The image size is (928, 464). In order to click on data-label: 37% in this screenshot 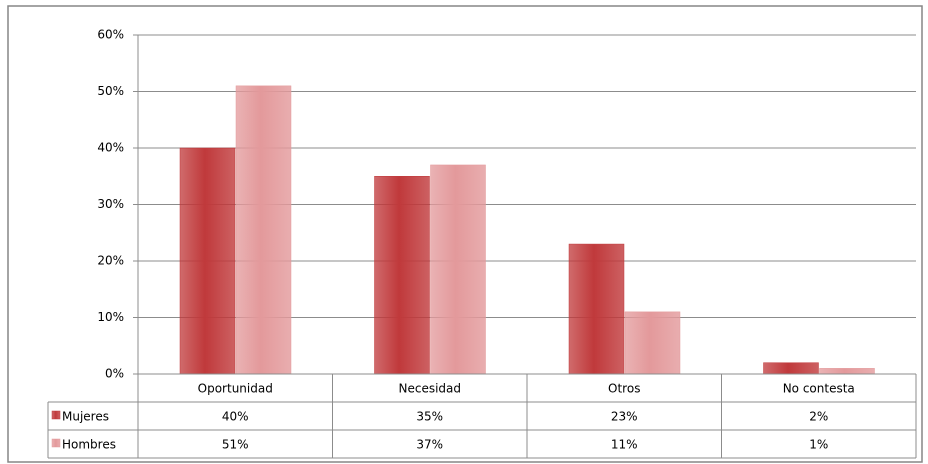, I will do `click(429, 445)`.